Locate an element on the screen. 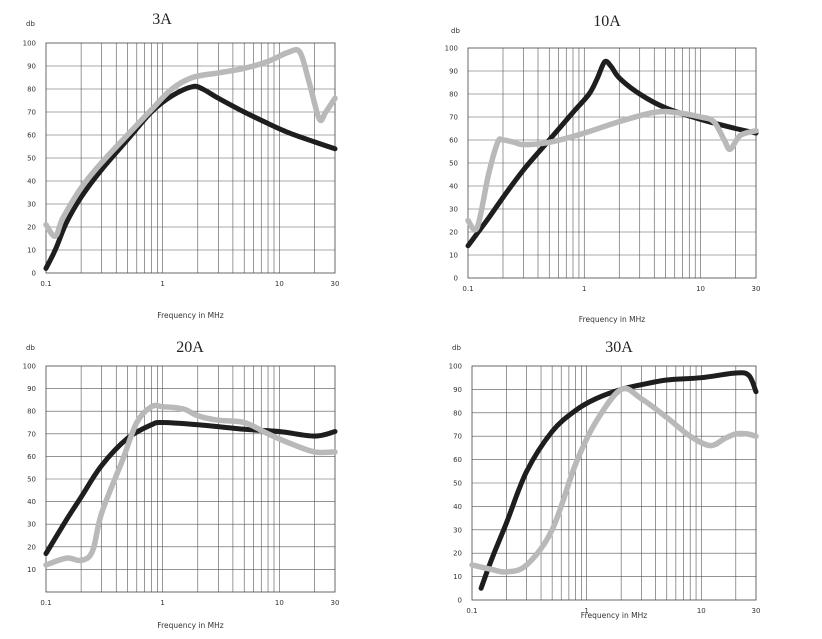  chart-title: 30A is located at coordinates (619, 347).